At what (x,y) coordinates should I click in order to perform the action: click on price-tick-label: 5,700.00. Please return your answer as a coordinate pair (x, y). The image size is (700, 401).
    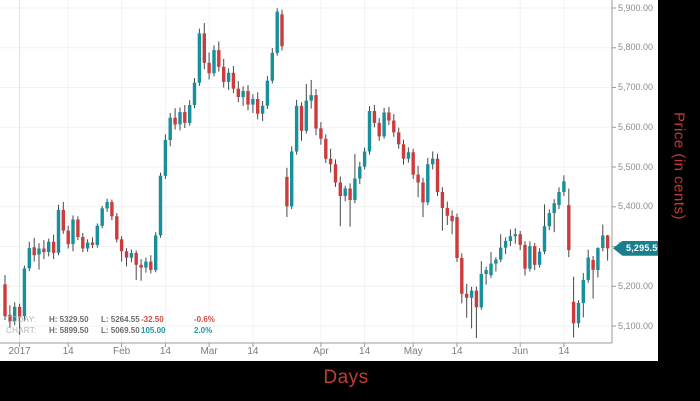
    Looking at the image, I should click on (636, 87).